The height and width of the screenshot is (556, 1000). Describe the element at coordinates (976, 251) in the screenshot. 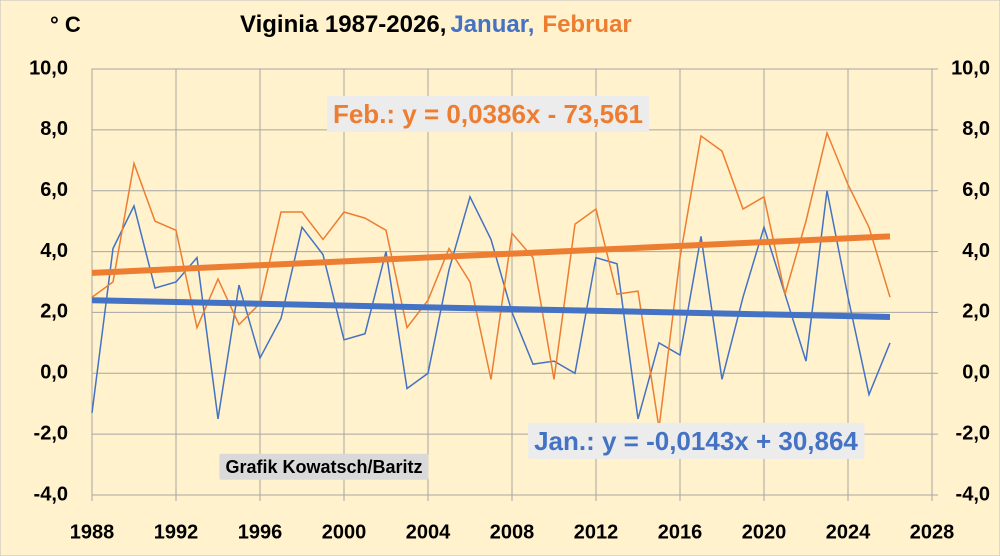

I see `y2-tick-label: 4,0` at that location.